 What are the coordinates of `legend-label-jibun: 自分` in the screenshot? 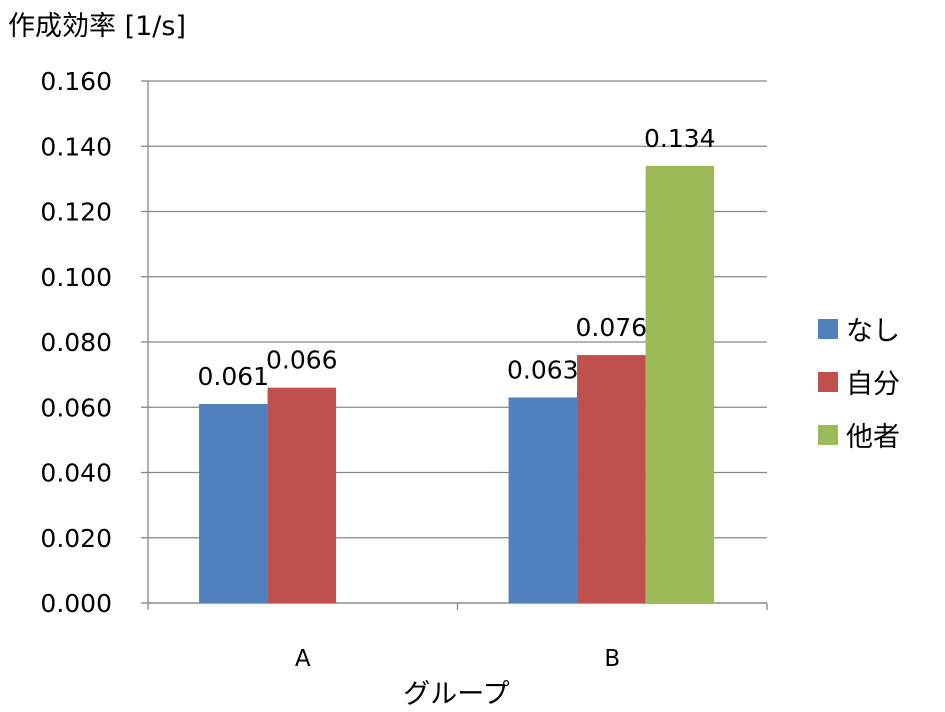 It's located at (873, 384).